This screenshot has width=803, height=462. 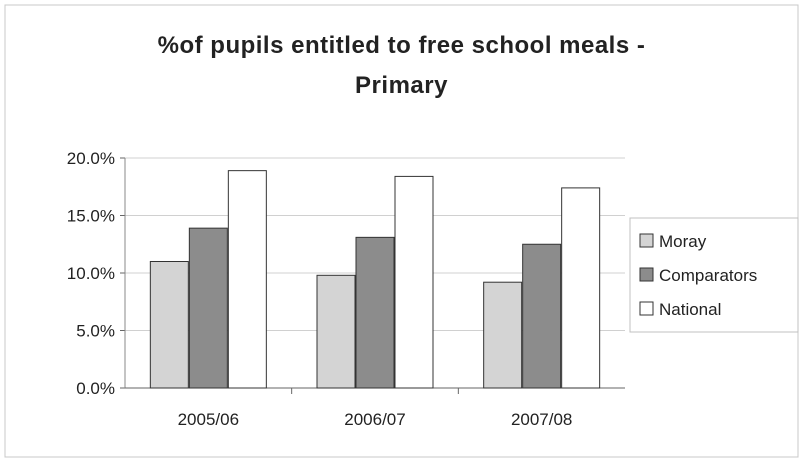 I want to click on y-tick-label: 20.0%, so click(x=91, y=158).